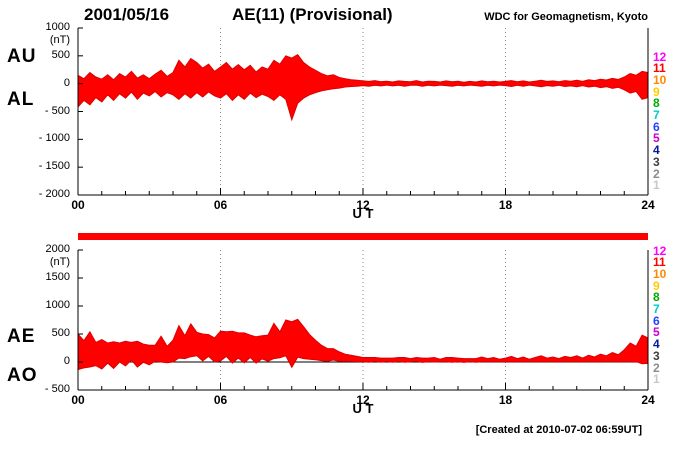  Describe the element at coordinates (656, 309) in the screenshot. I see `station-number-bottom: 7` at that location.